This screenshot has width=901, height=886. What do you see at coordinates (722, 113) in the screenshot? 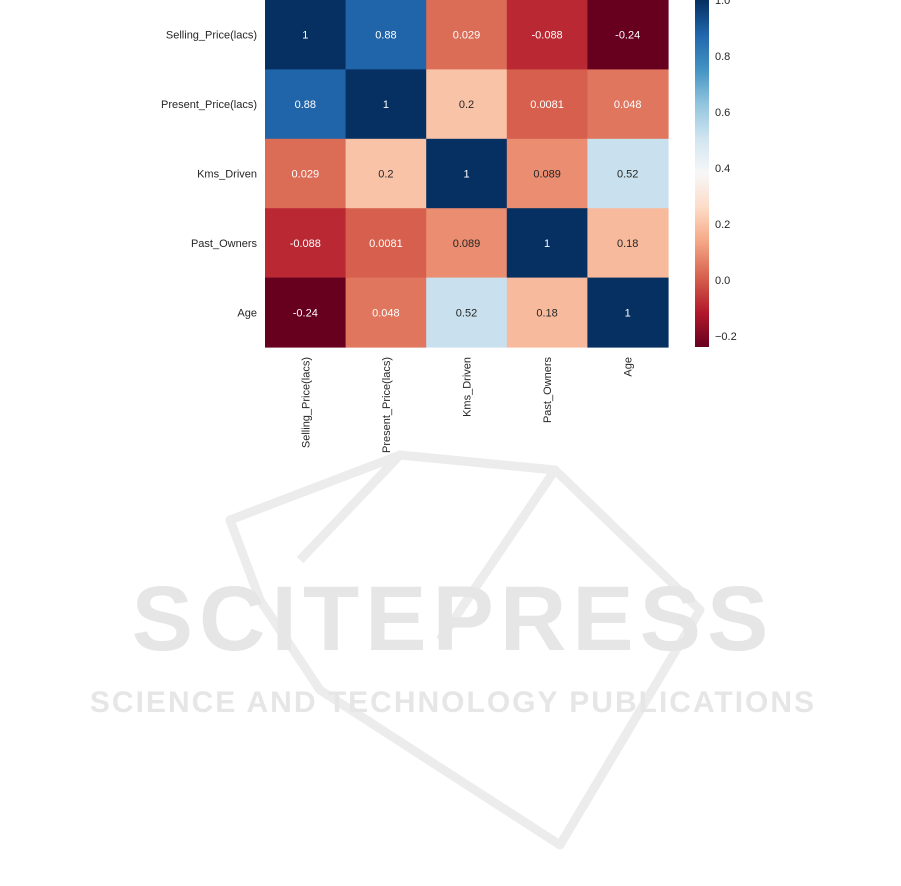
I see `colorbar-tick-label: 0.6` at bounding box center [722, 113].